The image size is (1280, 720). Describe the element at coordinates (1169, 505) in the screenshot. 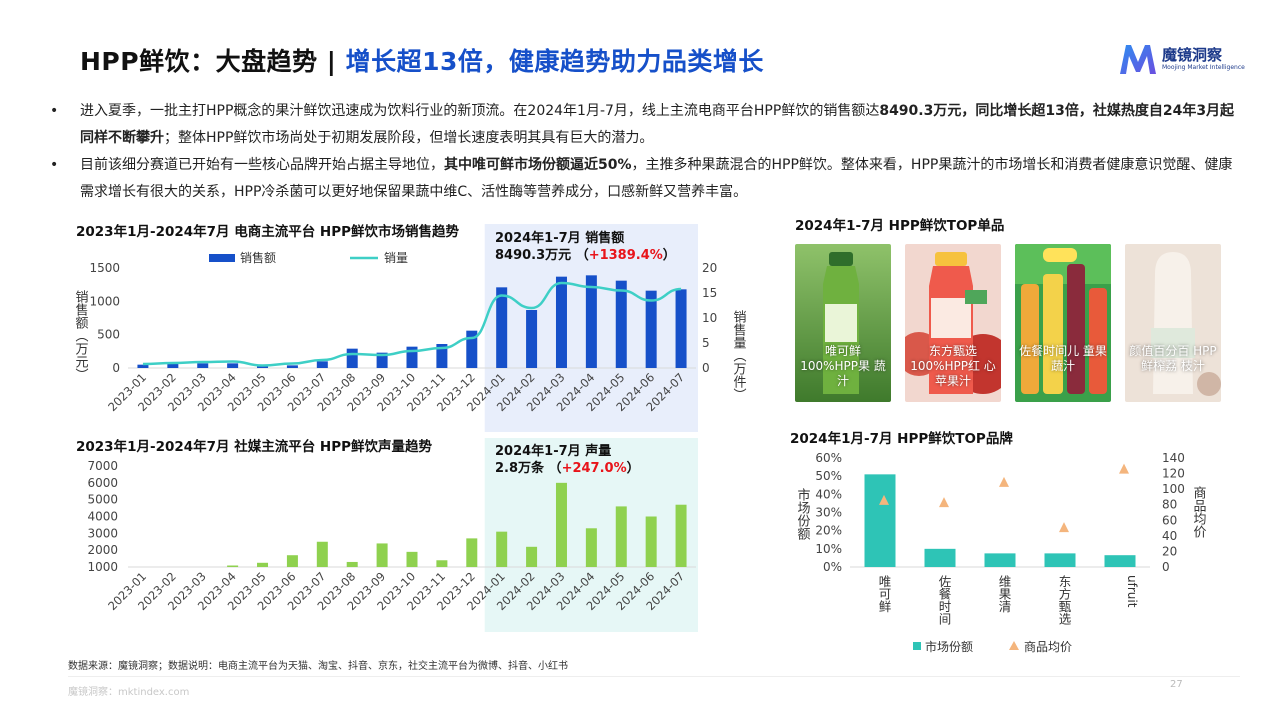

I see `brands-ytick-right: 80` at that location.